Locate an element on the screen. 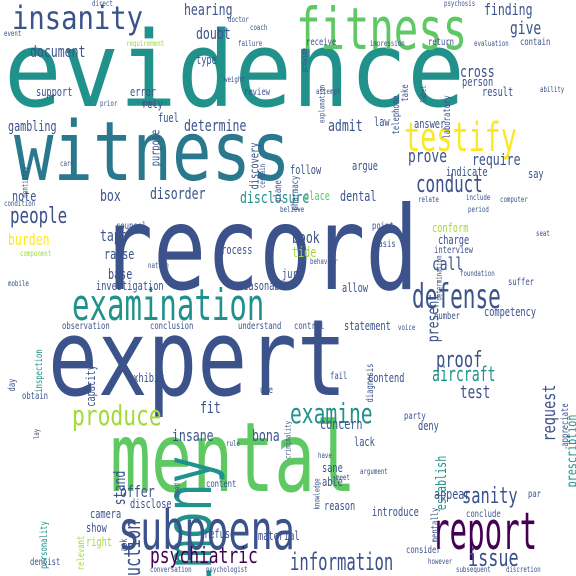  word-certain: certain is located at coordinates (262, 176).